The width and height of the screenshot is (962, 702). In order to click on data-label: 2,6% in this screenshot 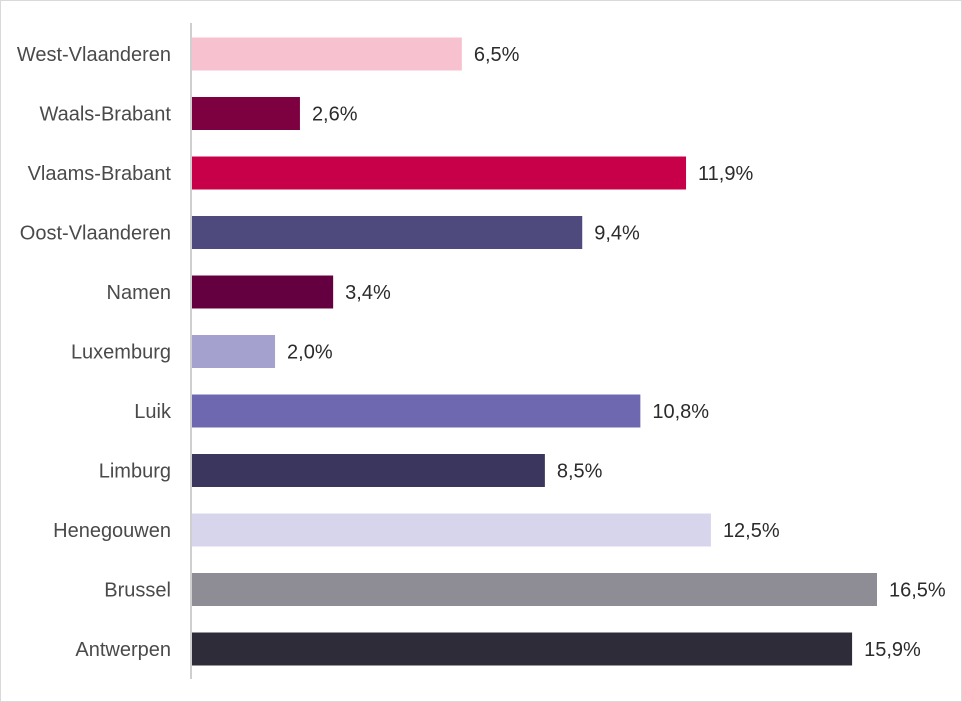, I will do `click(335, 115)`.